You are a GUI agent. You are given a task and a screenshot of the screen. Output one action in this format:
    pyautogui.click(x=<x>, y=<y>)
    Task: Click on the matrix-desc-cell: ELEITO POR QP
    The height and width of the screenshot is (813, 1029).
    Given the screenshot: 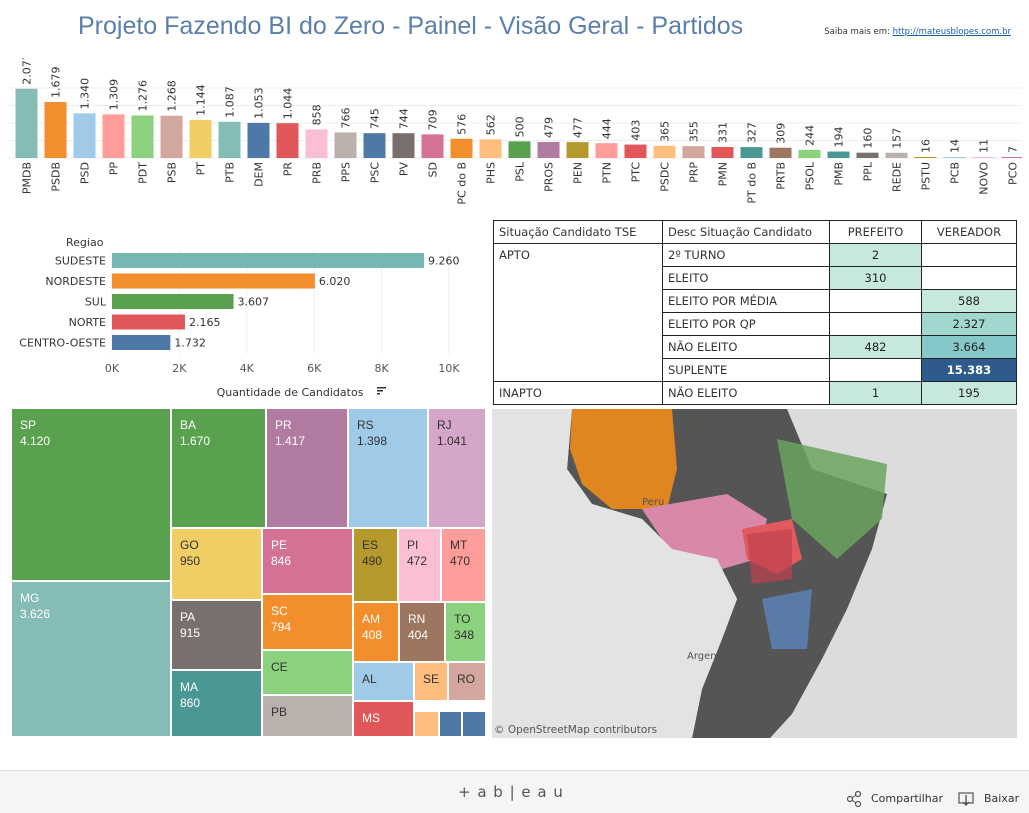 What is the action you would take?
    pyautogui.click(x=746, y=324)
    